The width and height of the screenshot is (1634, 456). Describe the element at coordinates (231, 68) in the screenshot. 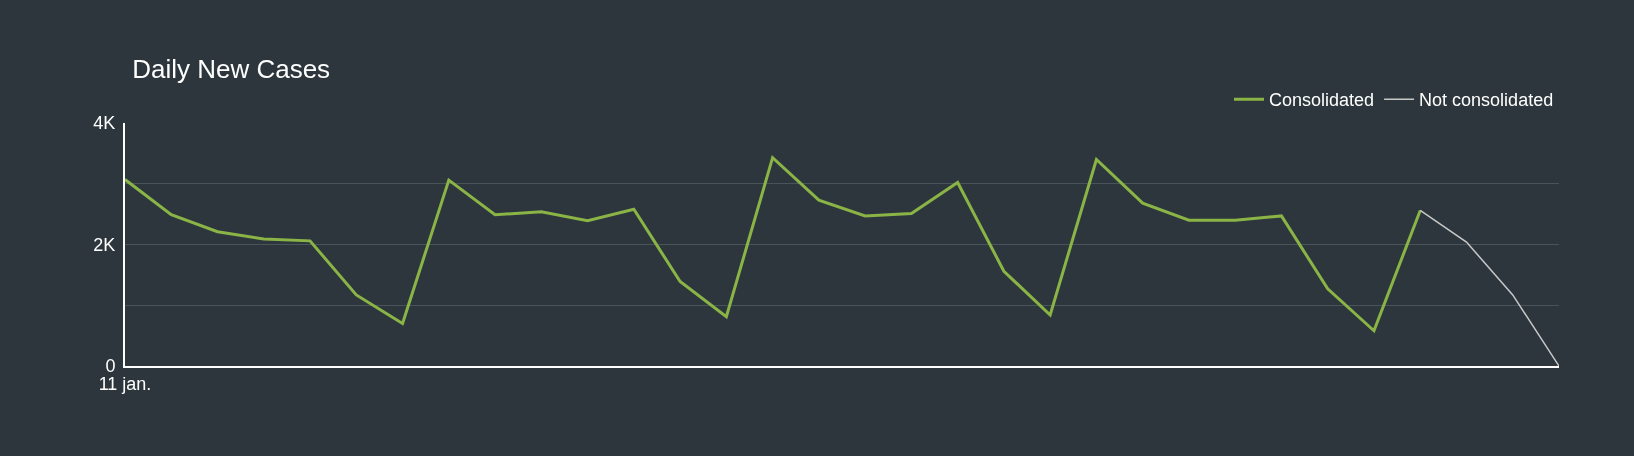

I see `chart-title: Daily New Cases` at that location.